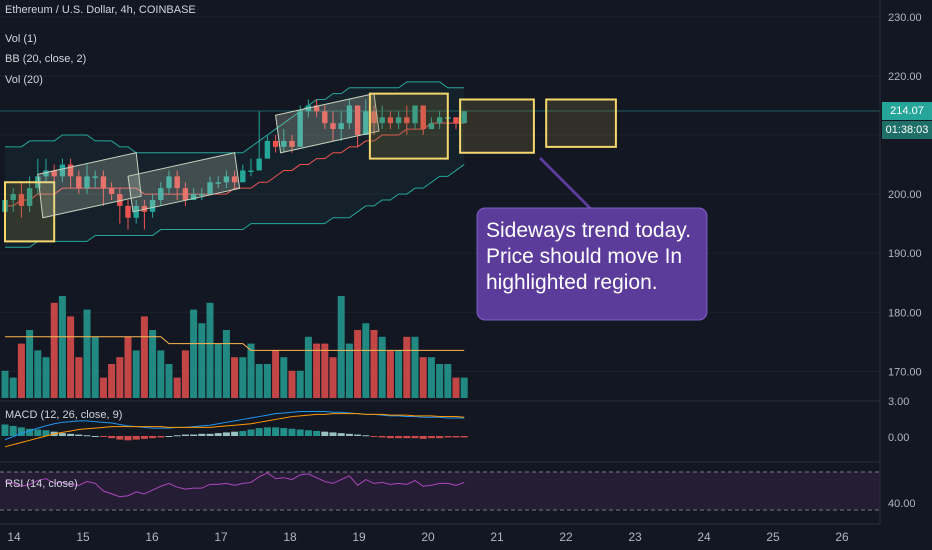 The image size is (932, 550). I want to click on volume-ma-line, so click(235, 343).